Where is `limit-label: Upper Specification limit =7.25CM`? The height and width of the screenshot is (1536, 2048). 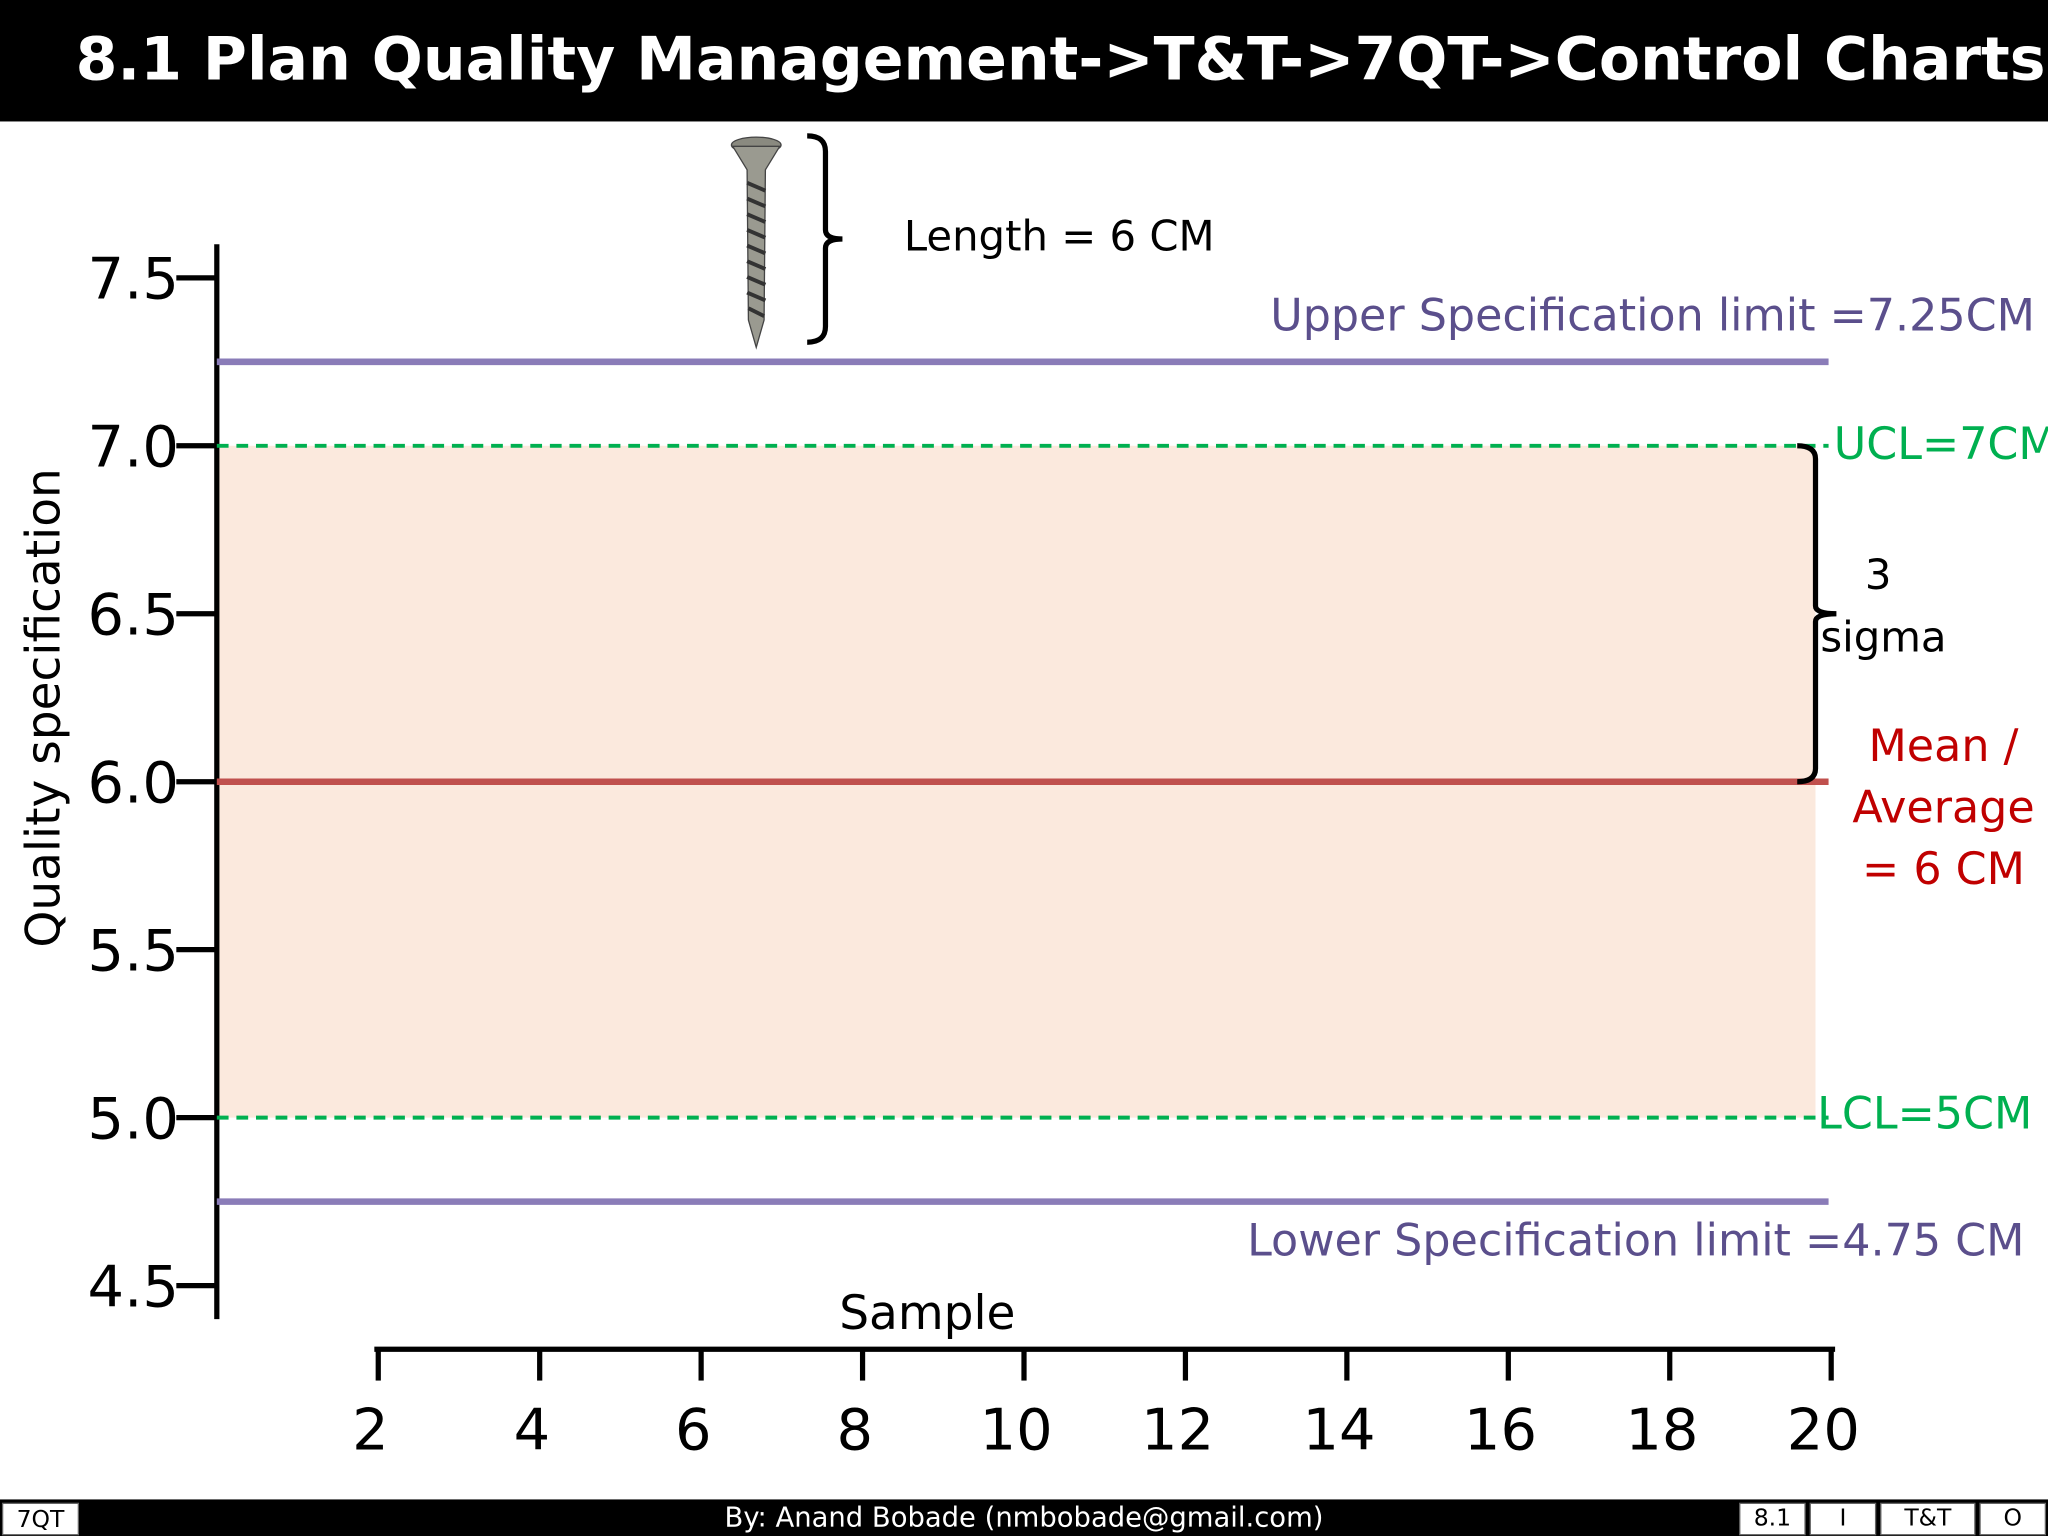 limit-label: Upper Specification limit =7.25CM is located at coordinates (1652, 316).